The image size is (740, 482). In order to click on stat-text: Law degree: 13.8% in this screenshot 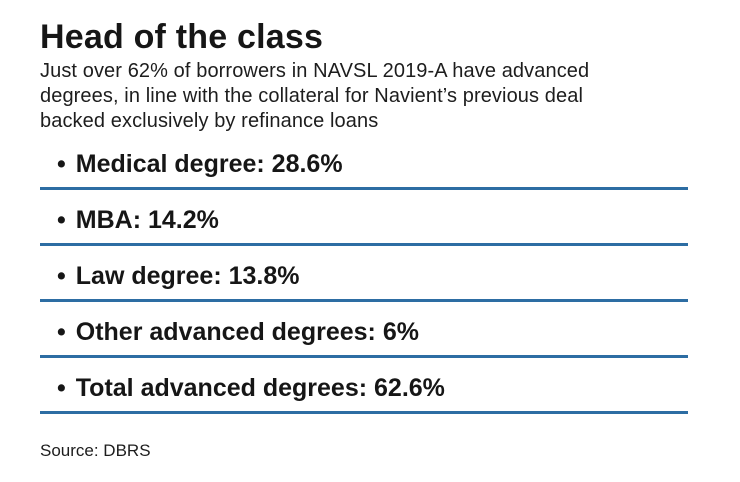, I will do `click(187, 276)`.